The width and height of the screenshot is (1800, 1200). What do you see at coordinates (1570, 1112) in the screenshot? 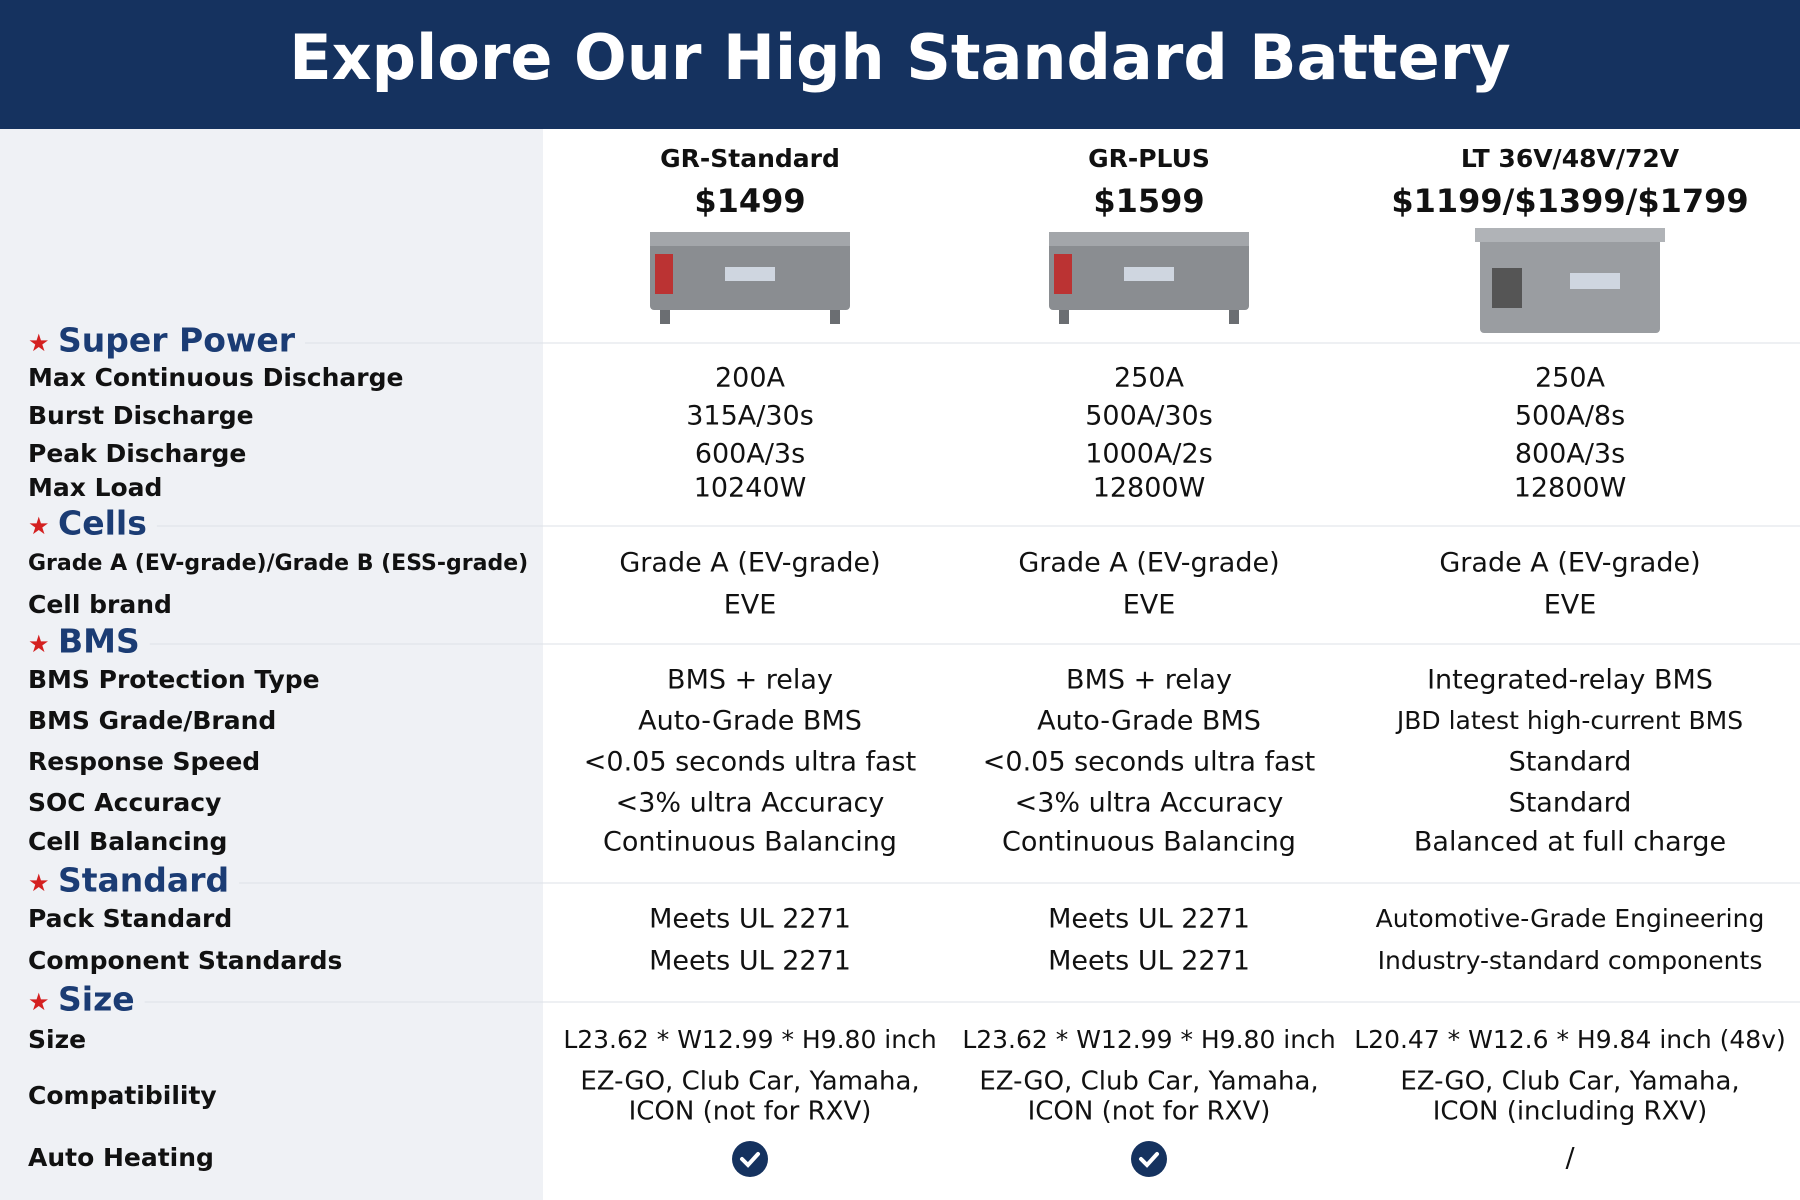
I see `cell-value: ICON (including RXV)` at bounding box center [1570, 1112].